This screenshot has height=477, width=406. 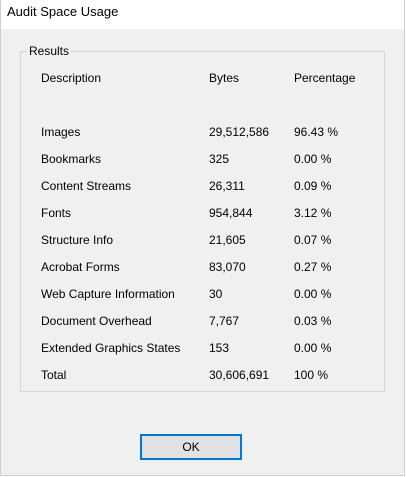 What do you see at coordinates (239, 132) in the screenshot?
I see `row-bytes: 29,512,586` at bounding box center [239, 132].